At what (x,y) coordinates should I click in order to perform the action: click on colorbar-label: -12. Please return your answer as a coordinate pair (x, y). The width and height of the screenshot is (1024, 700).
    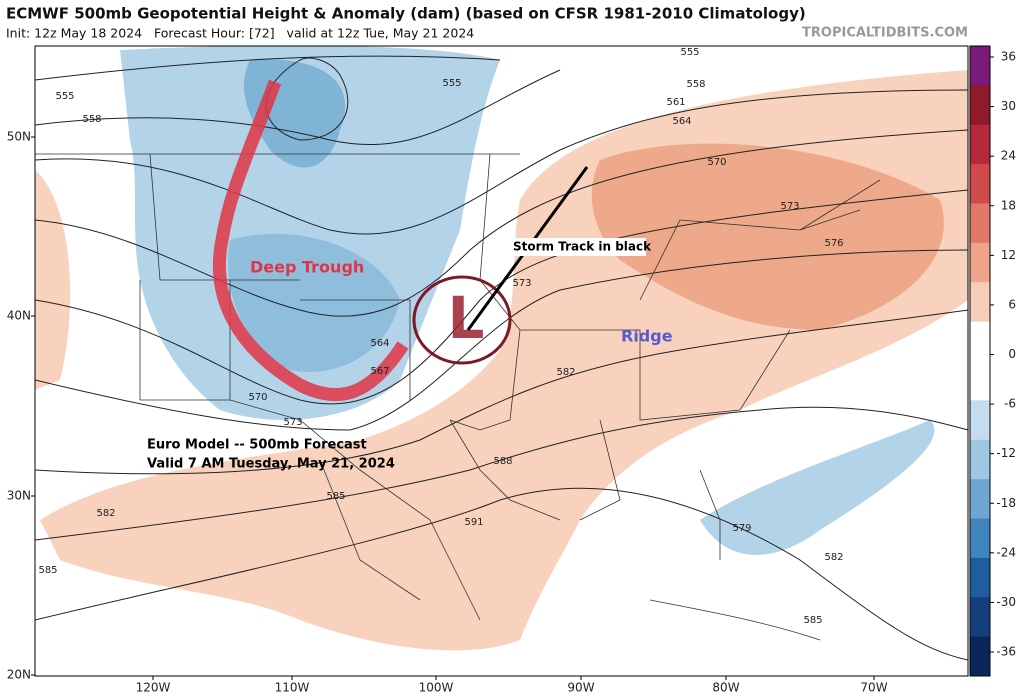
    Looking at the image, I should click on (1006, 453).